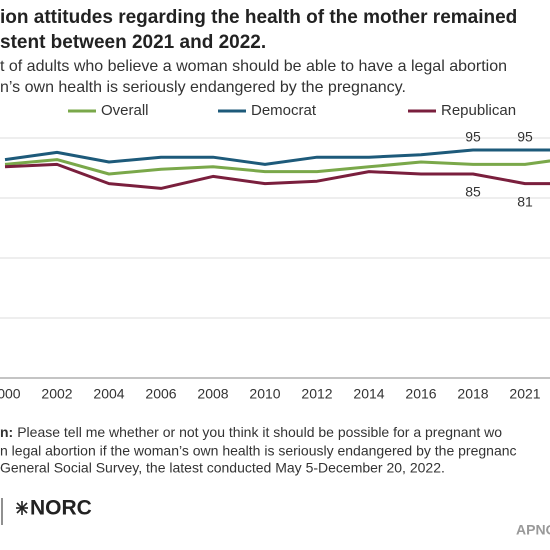 This screenshot has height=550, width=550. What do you see at coordinates (368, 394) in the screenshot?
I see `x-tick-label: 2014` at bounding box center [368, 394].